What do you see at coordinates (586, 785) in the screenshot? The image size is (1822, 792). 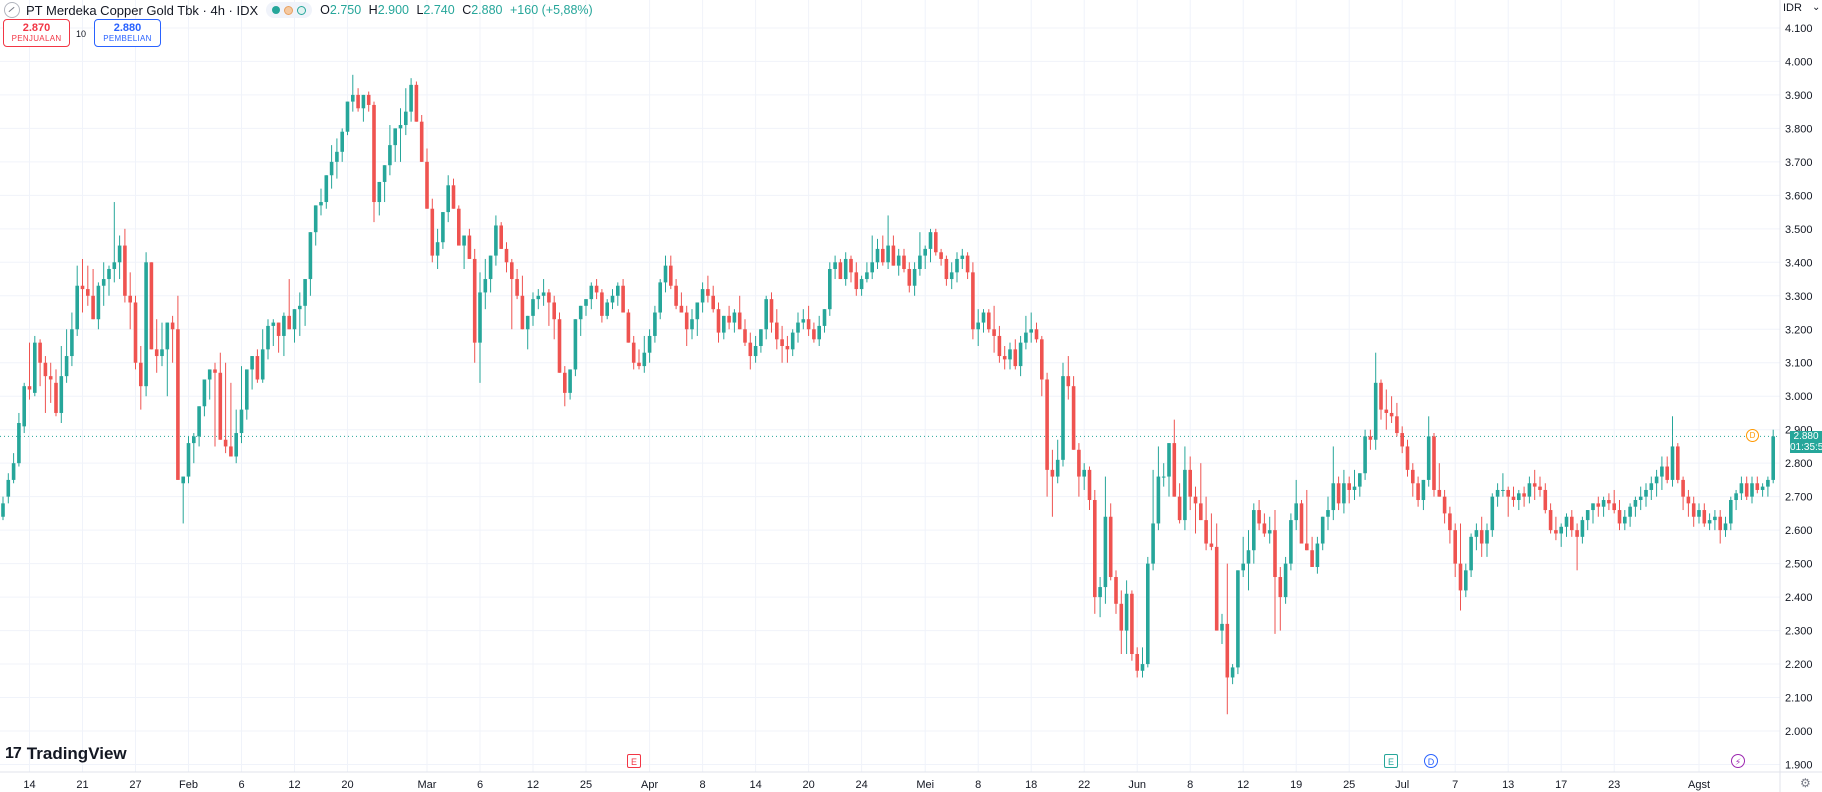 I see `x-tick-label: 25` at bounding box center [586, 785].